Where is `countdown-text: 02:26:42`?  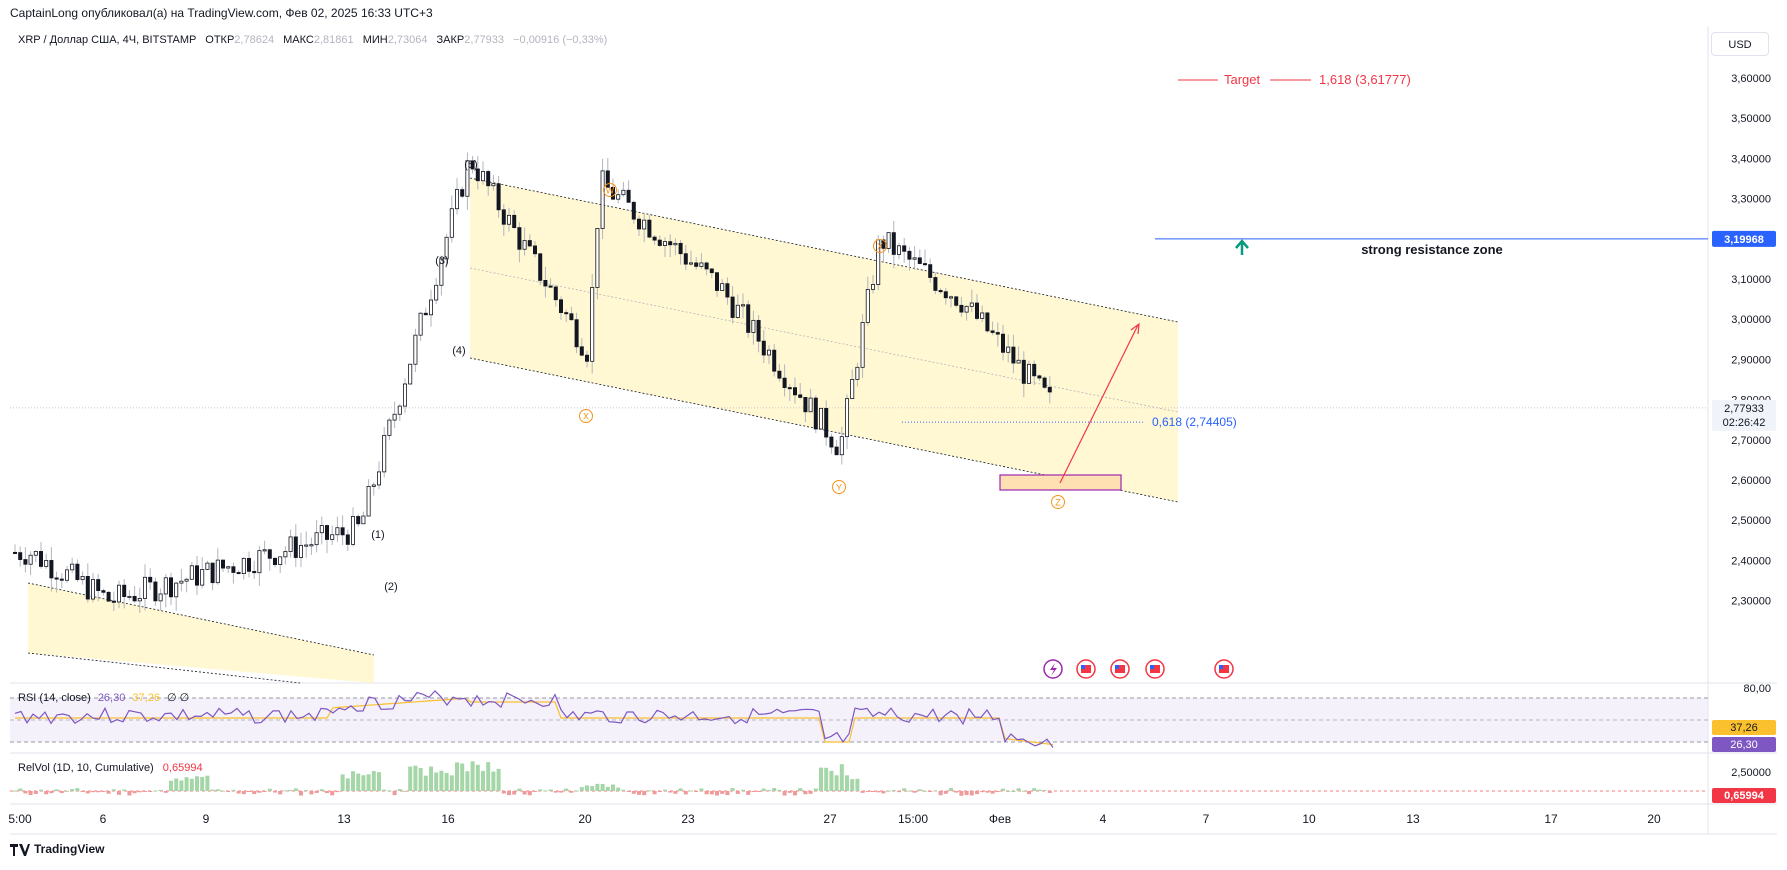 countdown-text: 02:26:42 is located at coordinates (1744, 423).